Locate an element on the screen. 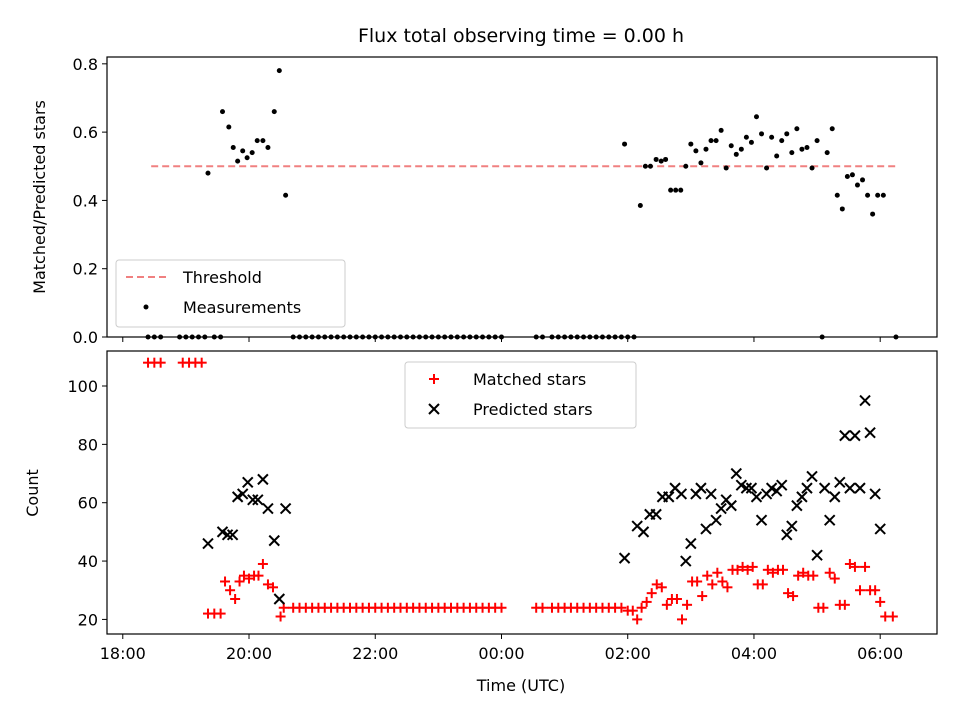  x-tick-label: 02:00 is located at coordinates (628, 653).